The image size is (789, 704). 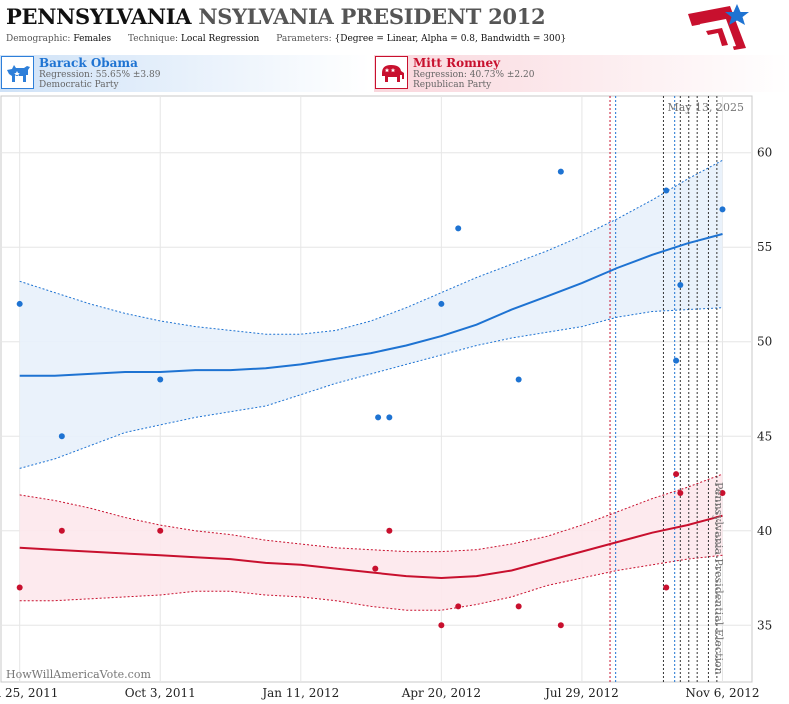 I want to click on x-tick-label: Nov 6, 2012, so click(x=722, y=693).